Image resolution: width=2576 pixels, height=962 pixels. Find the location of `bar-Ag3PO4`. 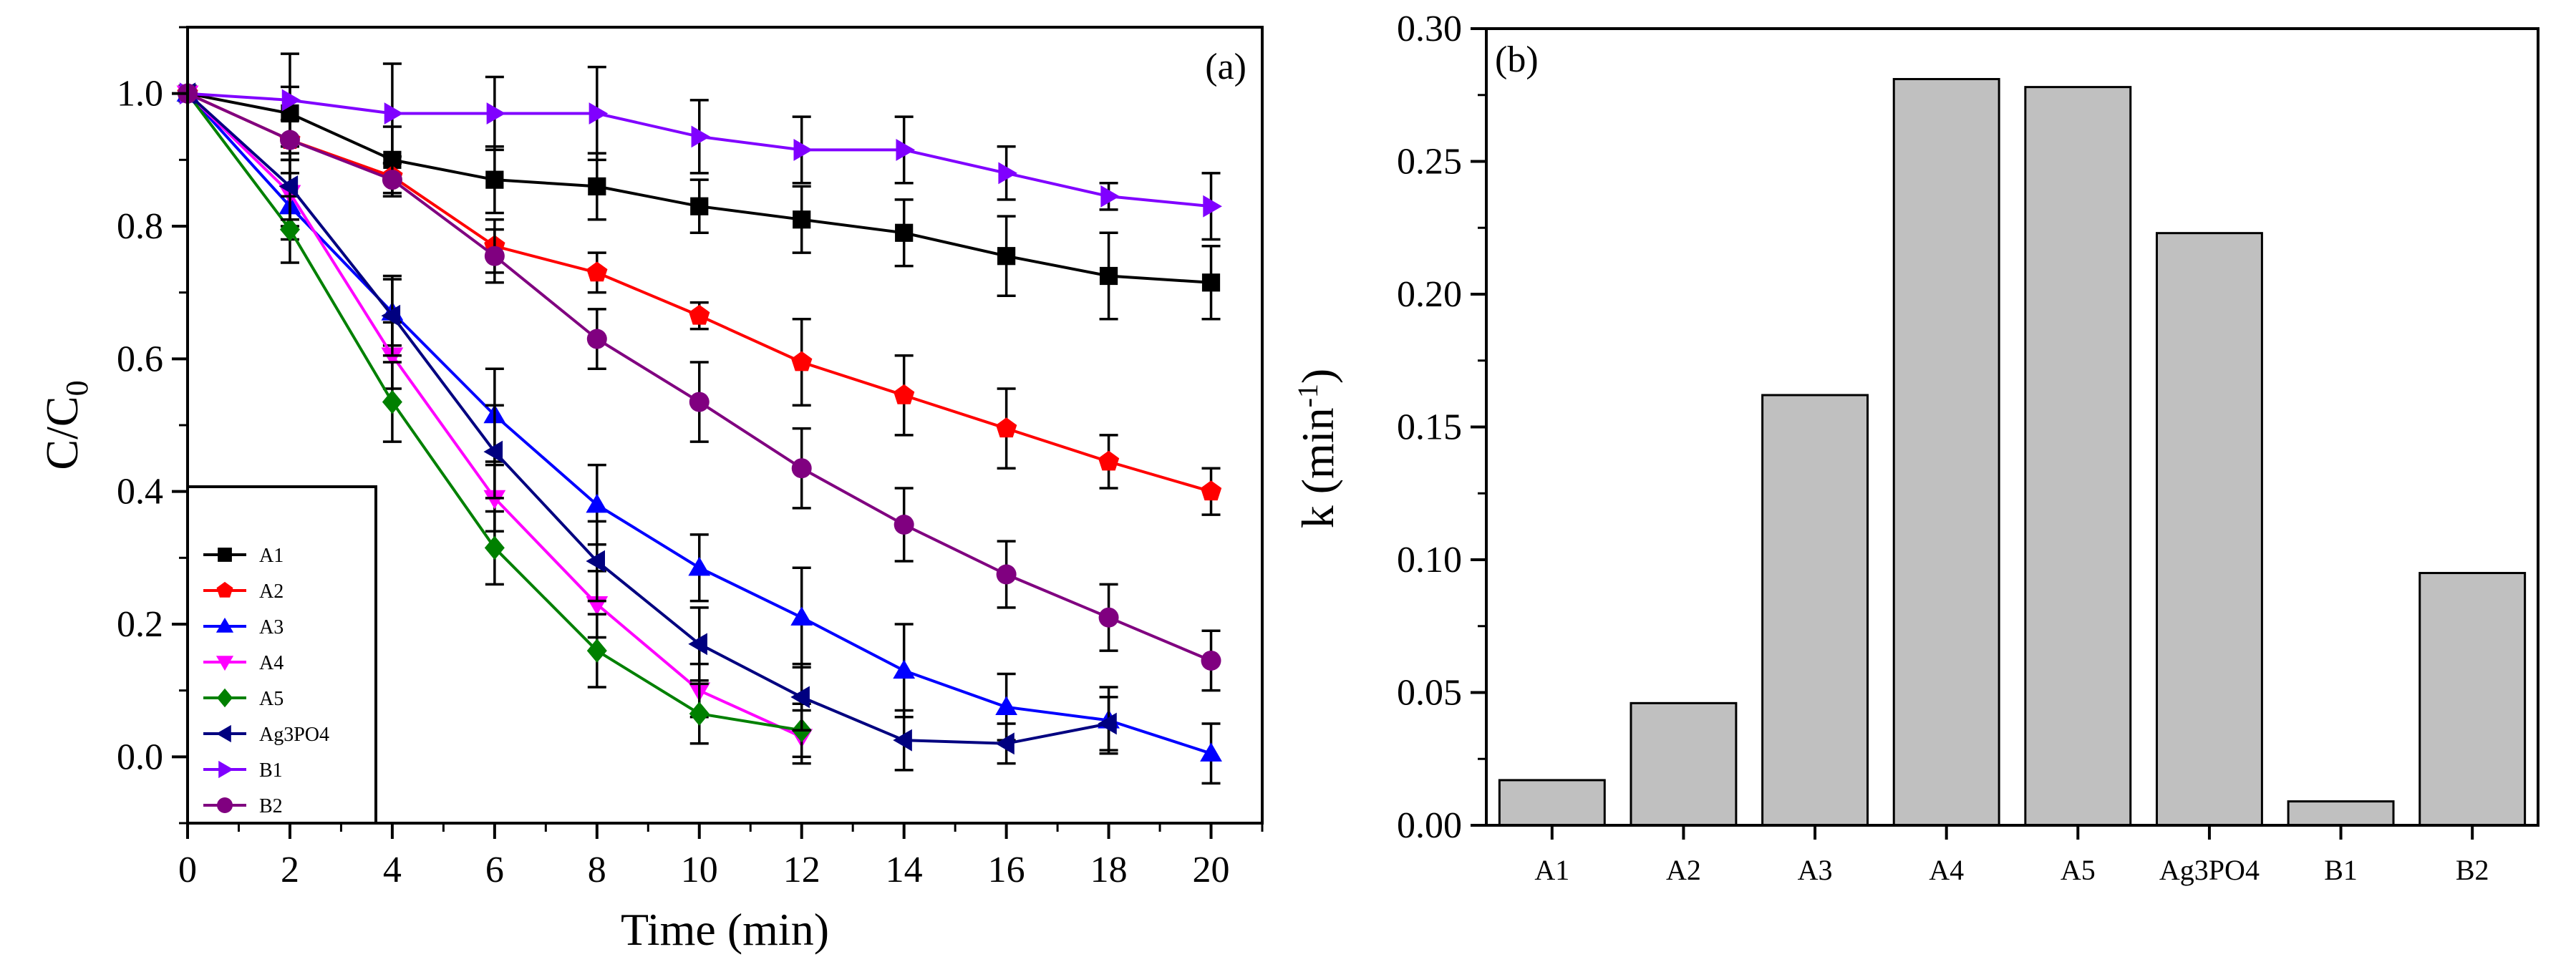

bar-Ag3PO4 is located at coordinates (2209, 529).